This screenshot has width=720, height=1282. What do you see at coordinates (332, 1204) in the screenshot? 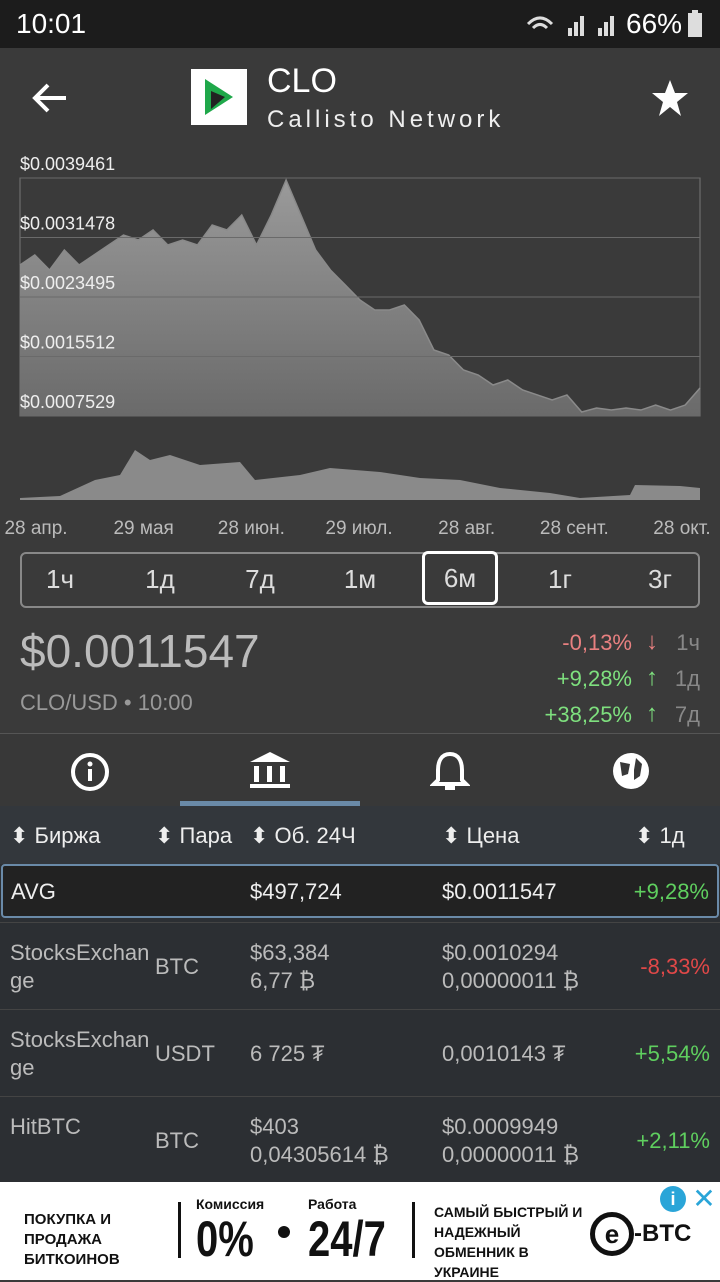
I see `ad-text: Работа` at bounding box center [332, 1204].